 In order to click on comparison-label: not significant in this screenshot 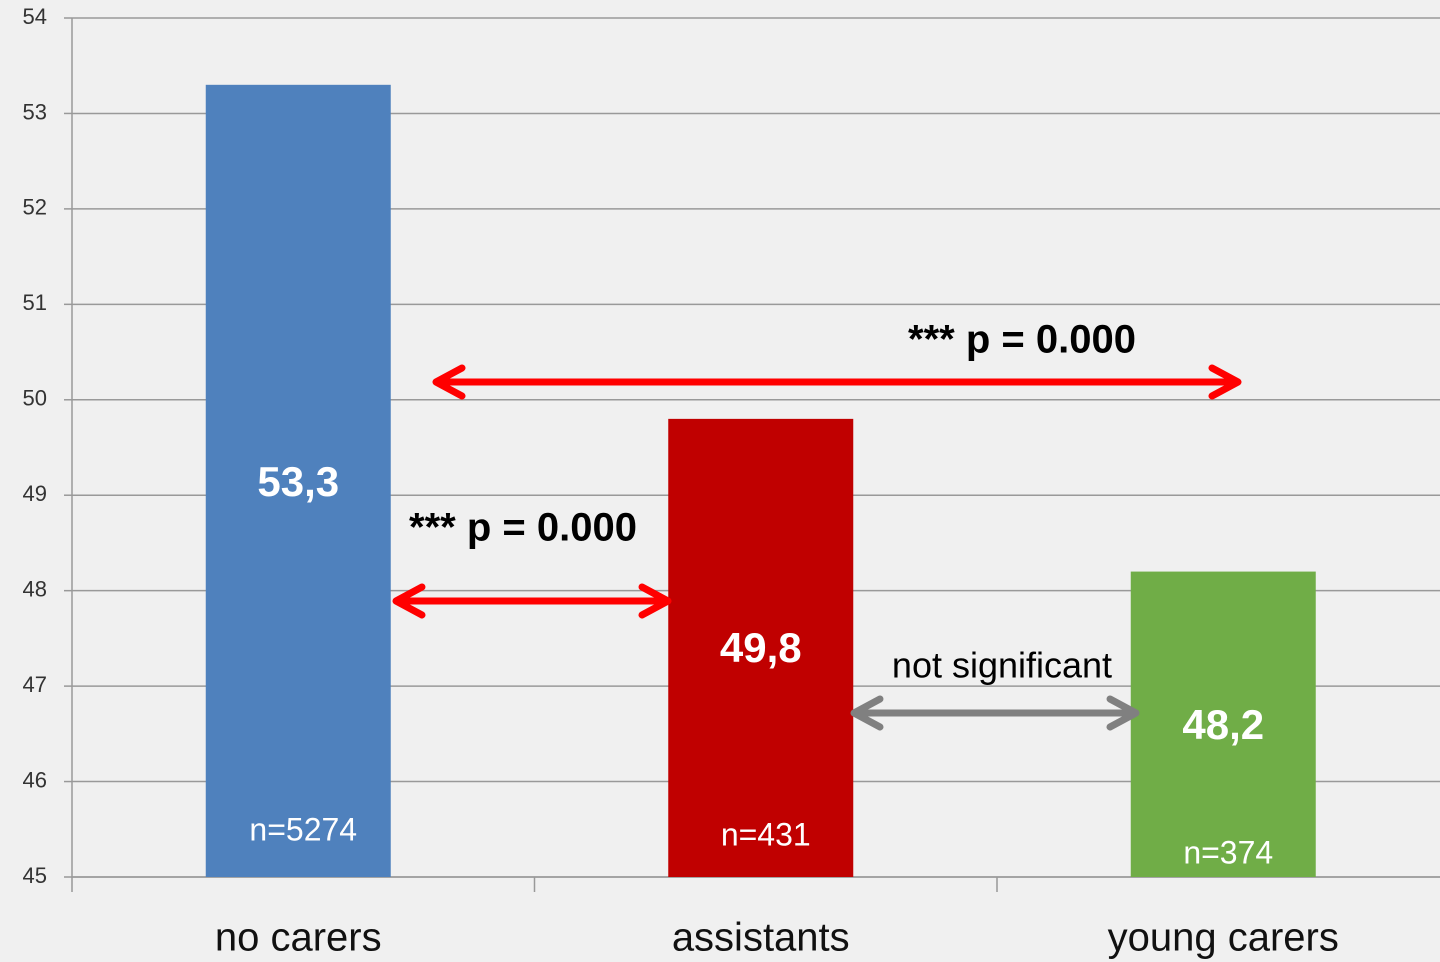, I will do `click(1002, 665)`.